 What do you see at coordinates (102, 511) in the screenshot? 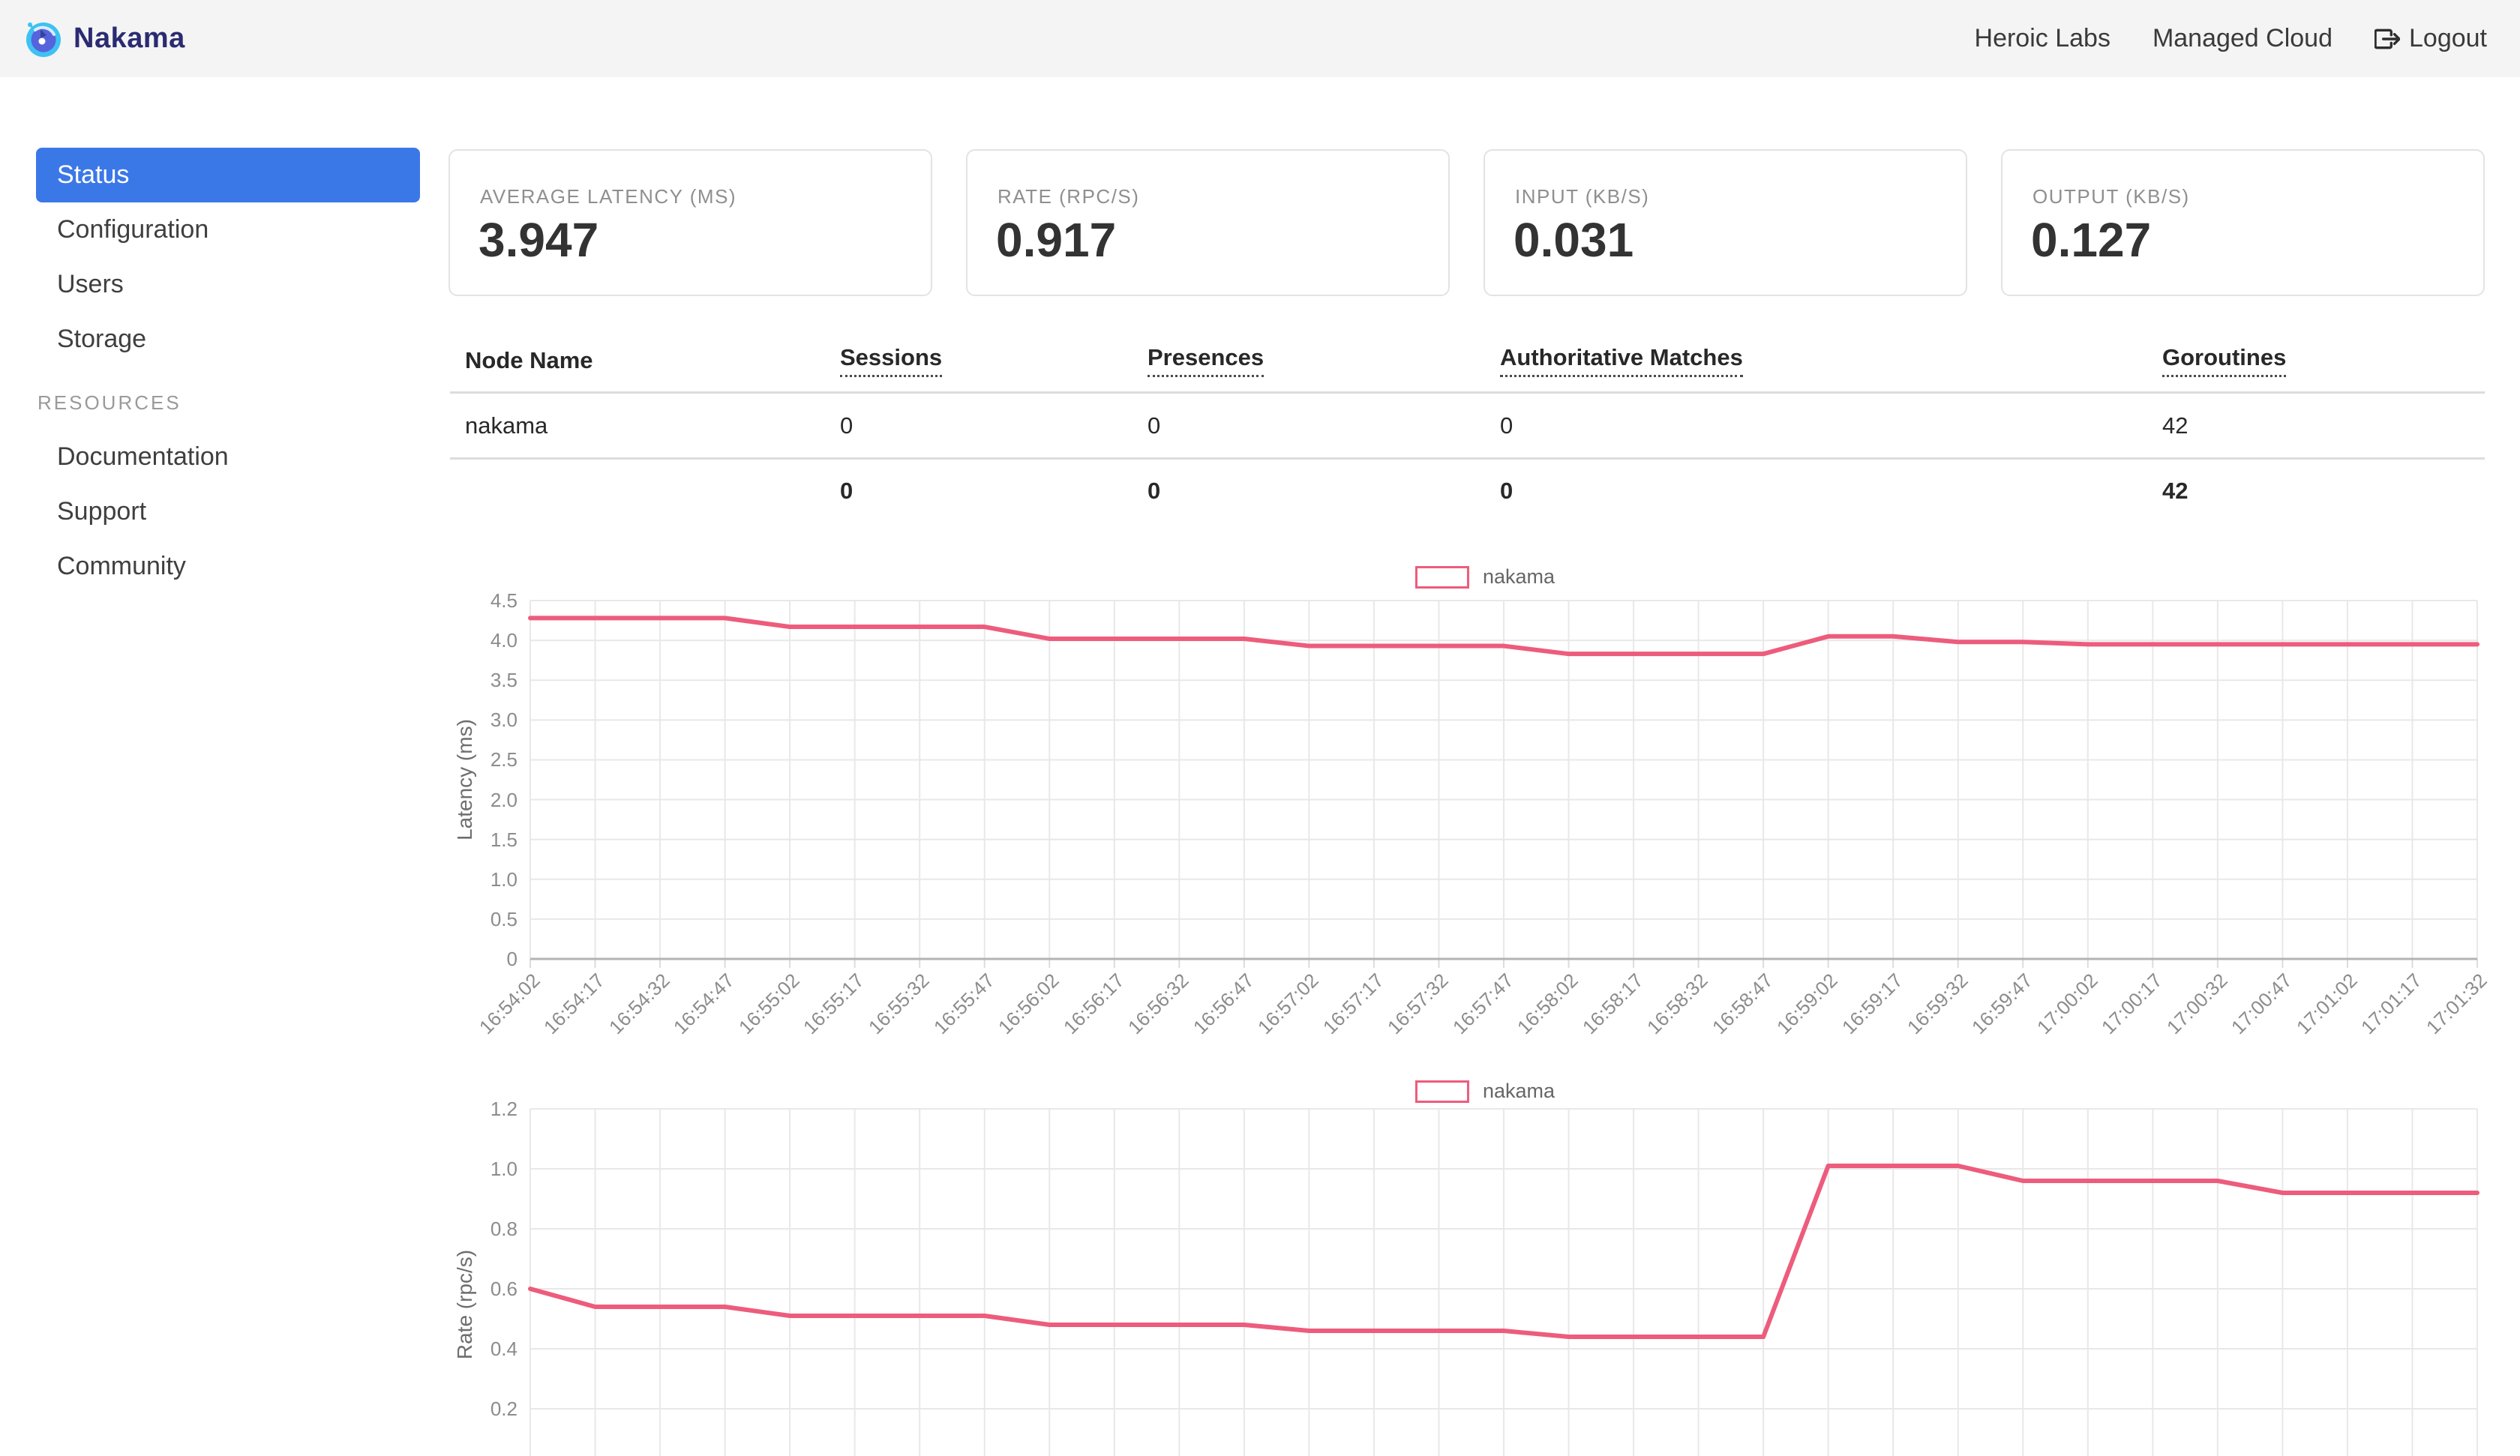
I see `sidebar-item-support: Support` at bounding box center [102, 511].